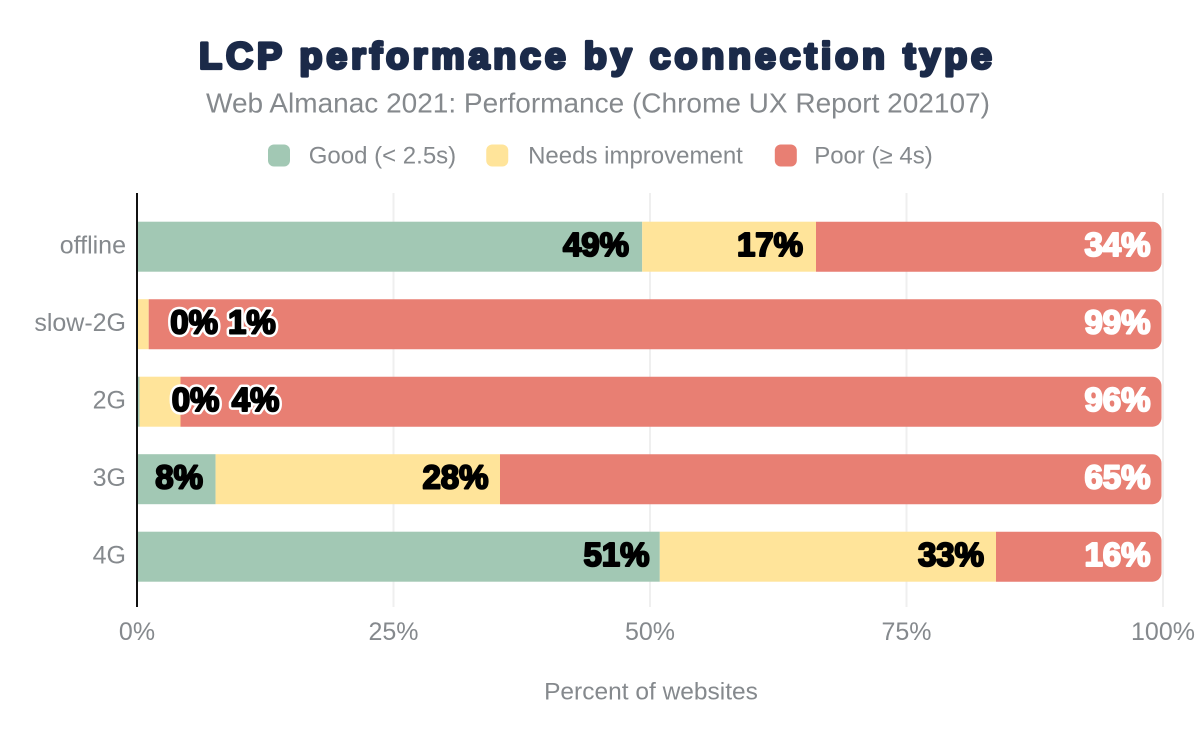 The width and height of the screenshot is (1200, 742). What do you see at coordinates (393, 632) in the screenshot?
I see `svg-text: 25%` at bounding box center [393, 632].